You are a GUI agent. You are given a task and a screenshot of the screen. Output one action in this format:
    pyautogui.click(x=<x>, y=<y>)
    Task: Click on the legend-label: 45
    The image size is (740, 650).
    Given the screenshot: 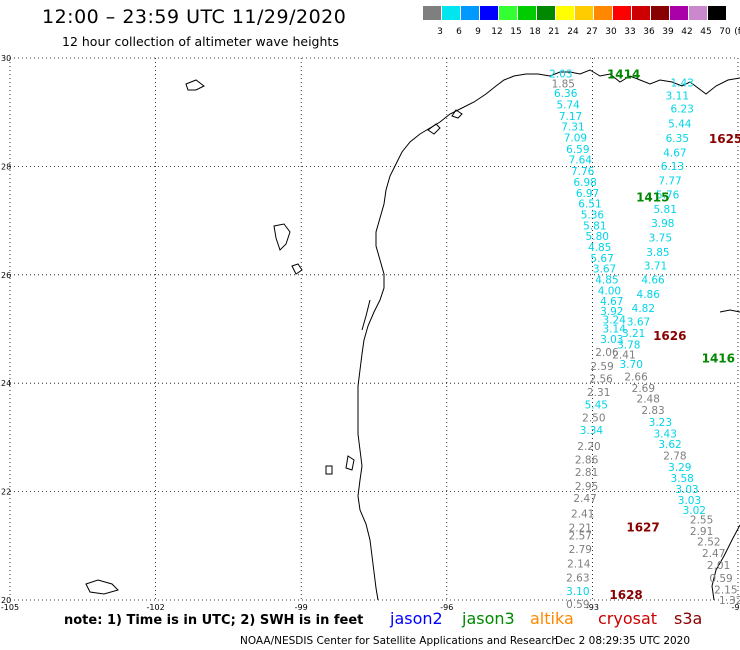 What is the action you would take?
    pyautogui.click(x=706, y=32)
    